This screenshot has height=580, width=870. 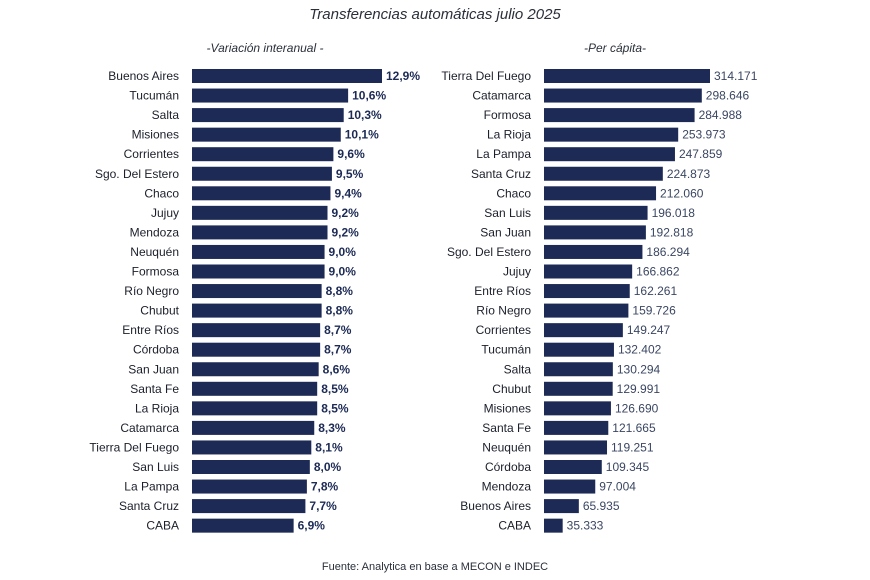 I want to click on left-category-label: Buenos Aires, so click(x=143, y=76).